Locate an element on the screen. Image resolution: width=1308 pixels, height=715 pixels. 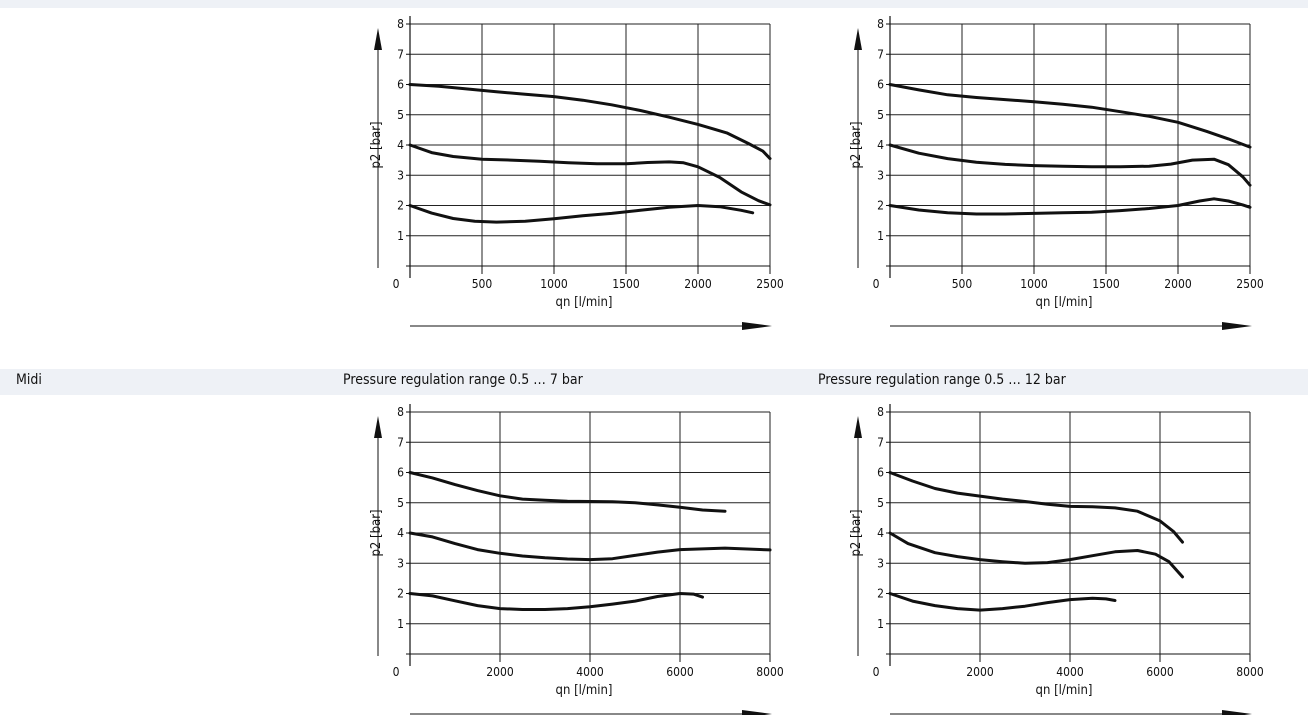
chart-3-y-axis-label: p2 [bar] is located at coordinates (856, 532).